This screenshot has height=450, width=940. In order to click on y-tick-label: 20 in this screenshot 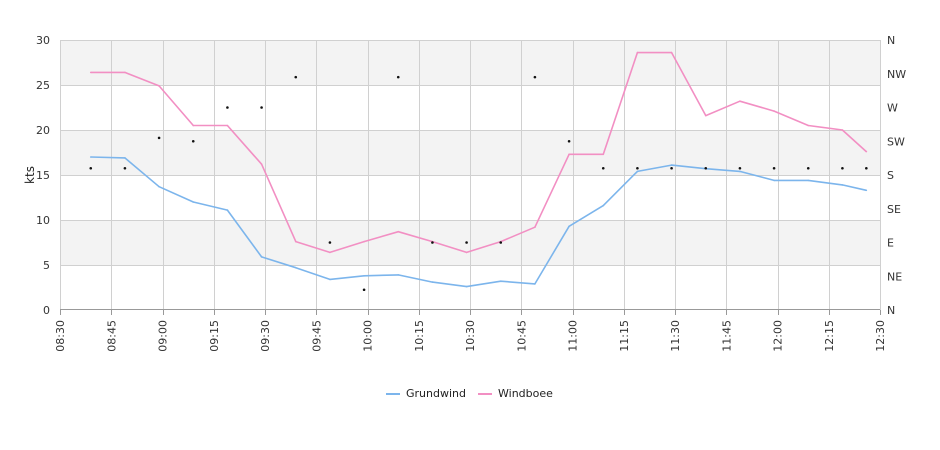, I will do `click(43, 130)`.